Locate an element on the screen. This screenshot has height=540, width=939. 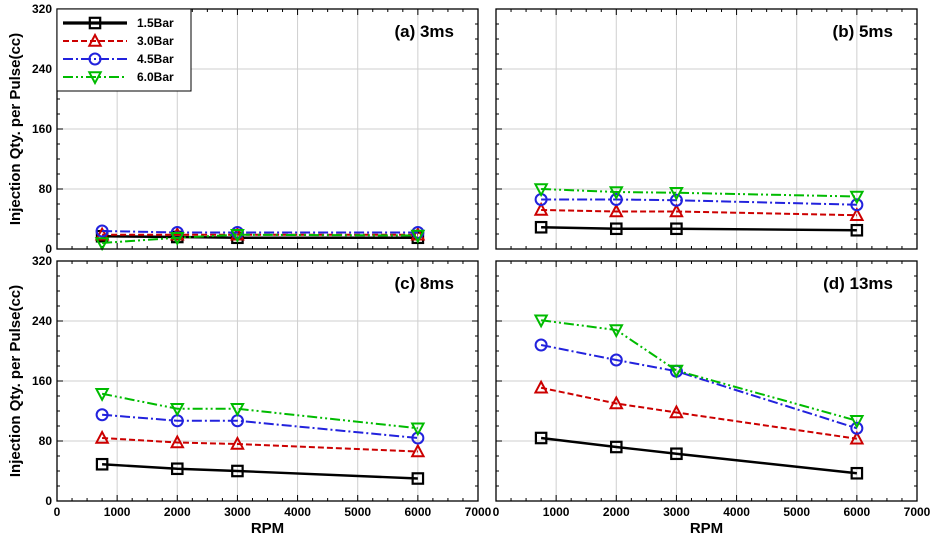
legend-label: 4.5Bar is located at coordinates (155, 59).